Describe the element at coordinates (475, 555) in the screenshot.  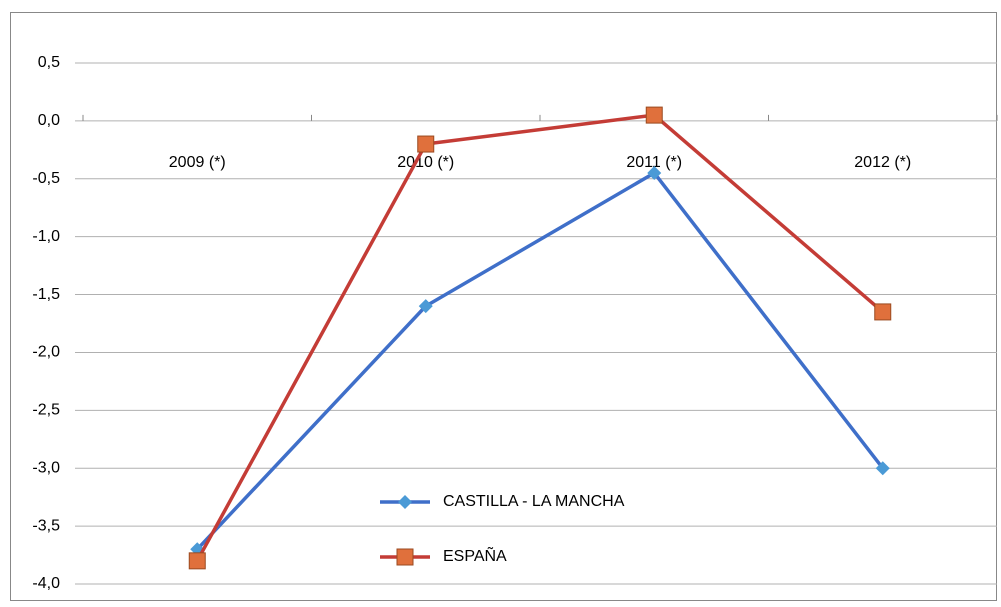
I see `legend-label: ESPAÑA` at that location.